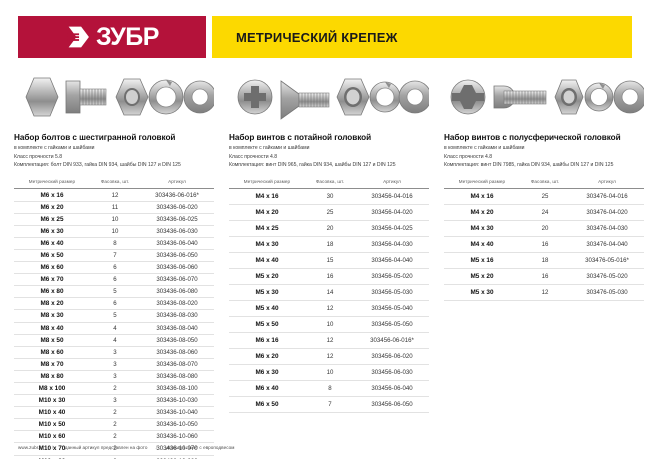 The height and width of the screenshot is (459, 650). What do you see at coordinates (177, 231) in the screenshot?
I see `cell-article: 303436-06-030` at bounding box center [177, 231].